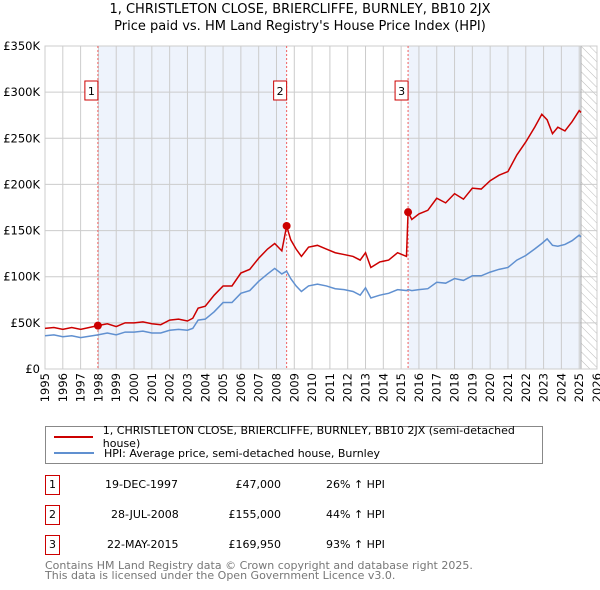 The width and height of the screenshot is (600, 590). What do you see at coordinates (81, 387) in the screenshot?
I see `x-tick-label: 1997` at bounding box center [81, 387].